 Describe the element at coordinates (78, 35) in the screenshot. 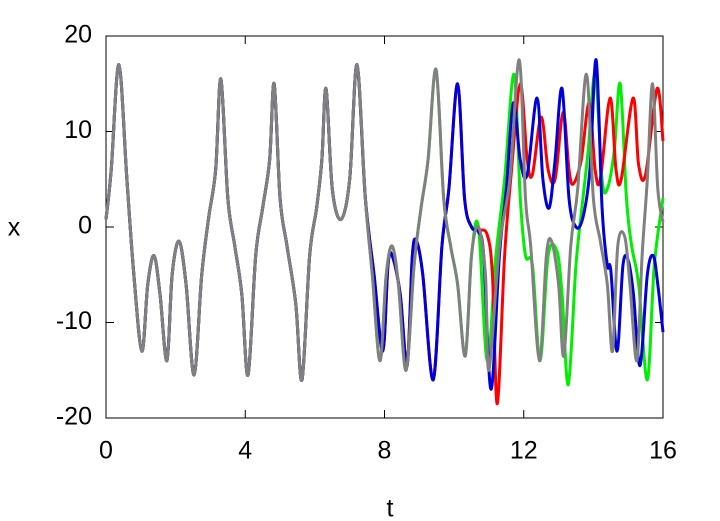

I see `y-tick-label: 20` at that location.